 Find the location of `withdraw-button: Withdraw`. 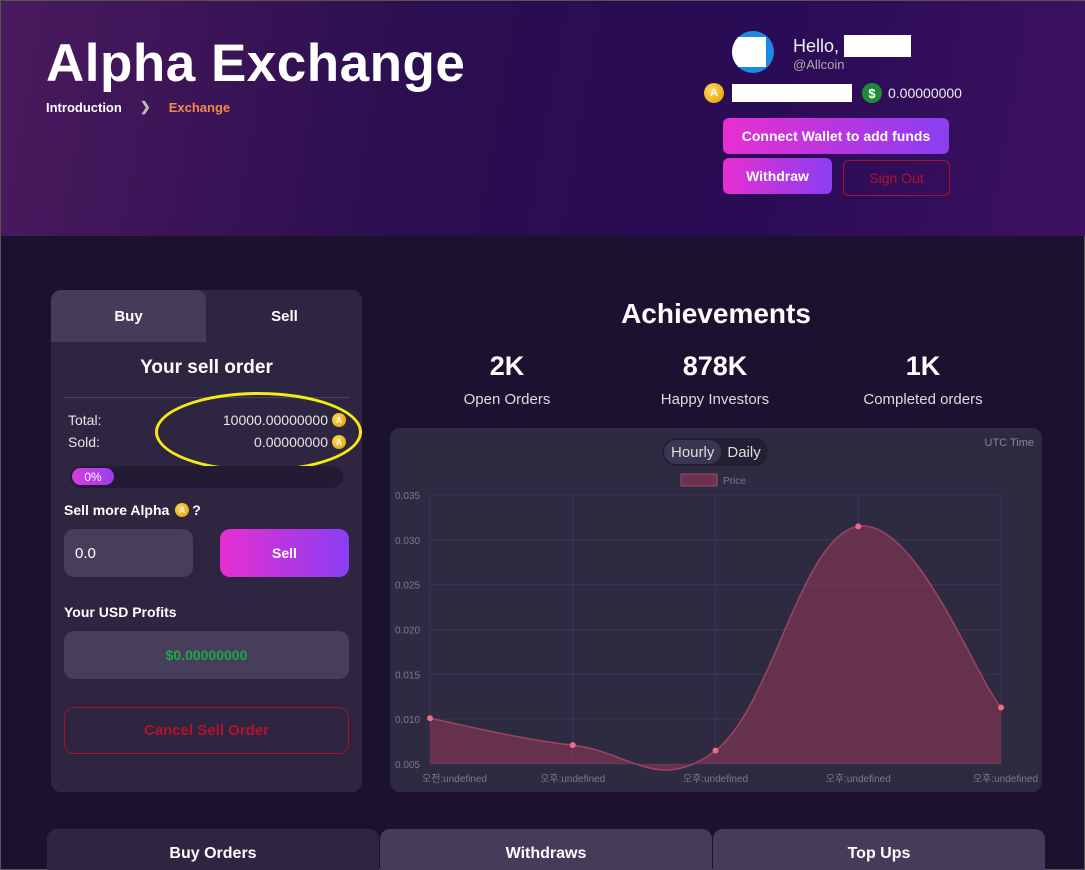

withdraw-button: Withdraw is located at coordinates (777, 176).